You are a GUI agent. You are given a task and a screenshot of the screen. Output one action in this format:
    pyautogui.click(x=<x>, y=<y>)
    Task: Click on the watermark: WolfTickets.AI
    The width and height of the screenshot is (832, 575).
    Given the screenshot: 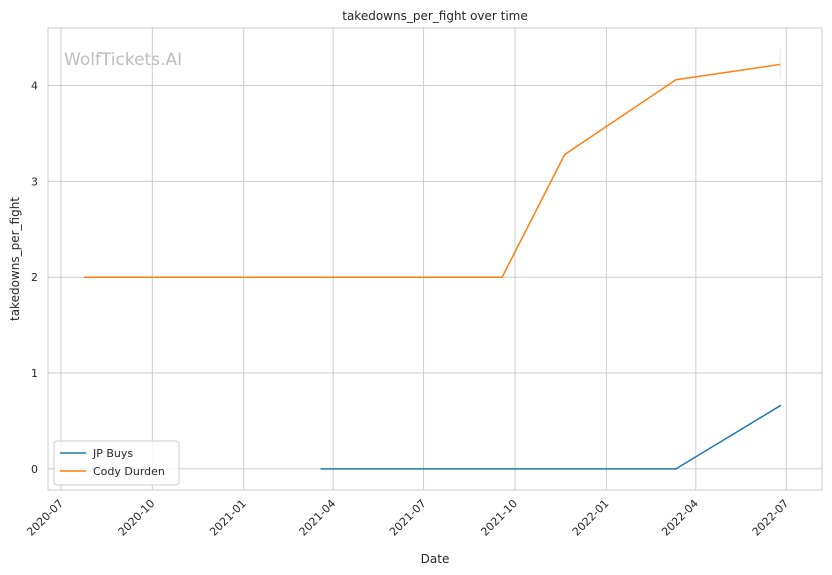 What is the action you would take?
    pyautogui.click(x=123, y=60)
    